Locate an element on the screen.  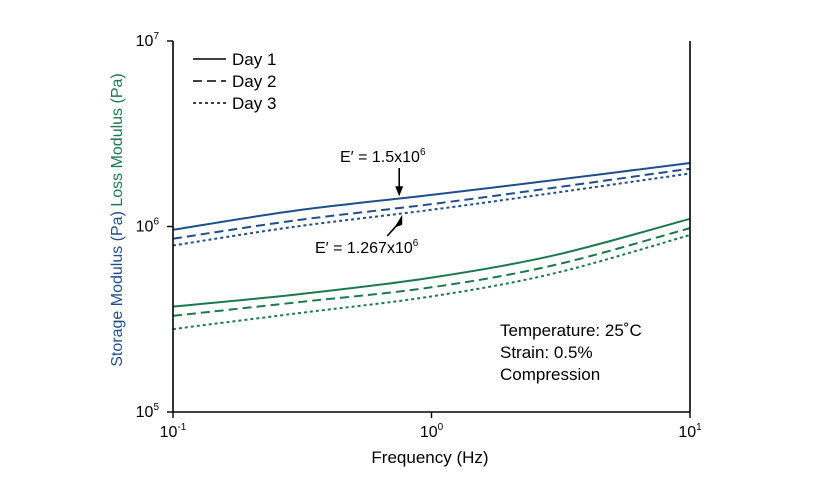
annotation-arrowhead-day3 is located at coordinates (398, 221).